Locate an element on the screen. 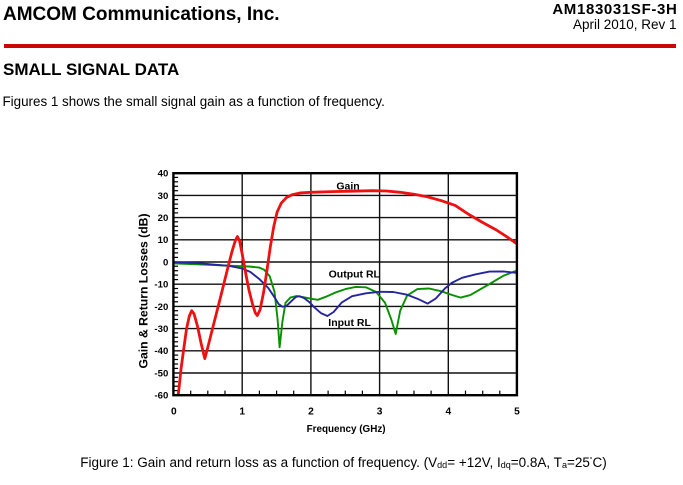  svg-text: 3 is located at coordinates (380, 411).